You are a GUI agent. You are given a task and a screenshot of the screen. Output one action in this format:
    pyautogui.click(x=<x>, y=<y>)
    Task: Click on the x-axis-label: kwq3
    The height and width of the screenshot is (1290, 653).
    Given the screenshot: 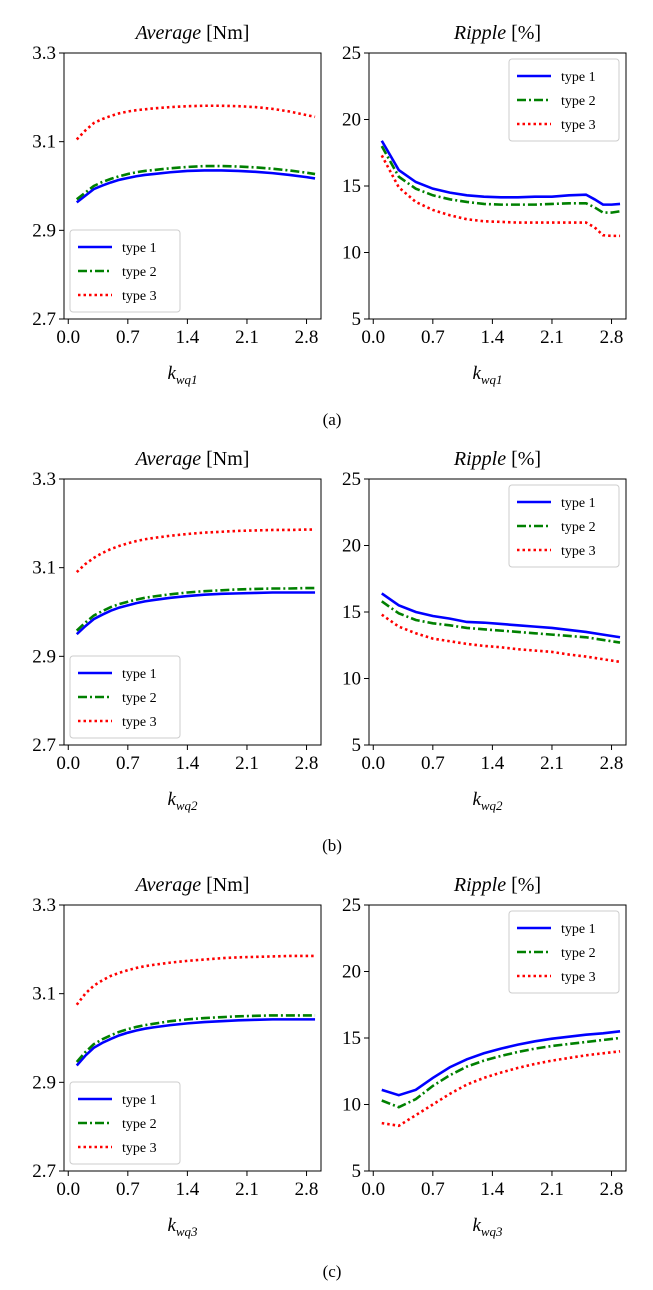 What is the action you would take?
    pyautogui.click(x=182, y=1227)
    